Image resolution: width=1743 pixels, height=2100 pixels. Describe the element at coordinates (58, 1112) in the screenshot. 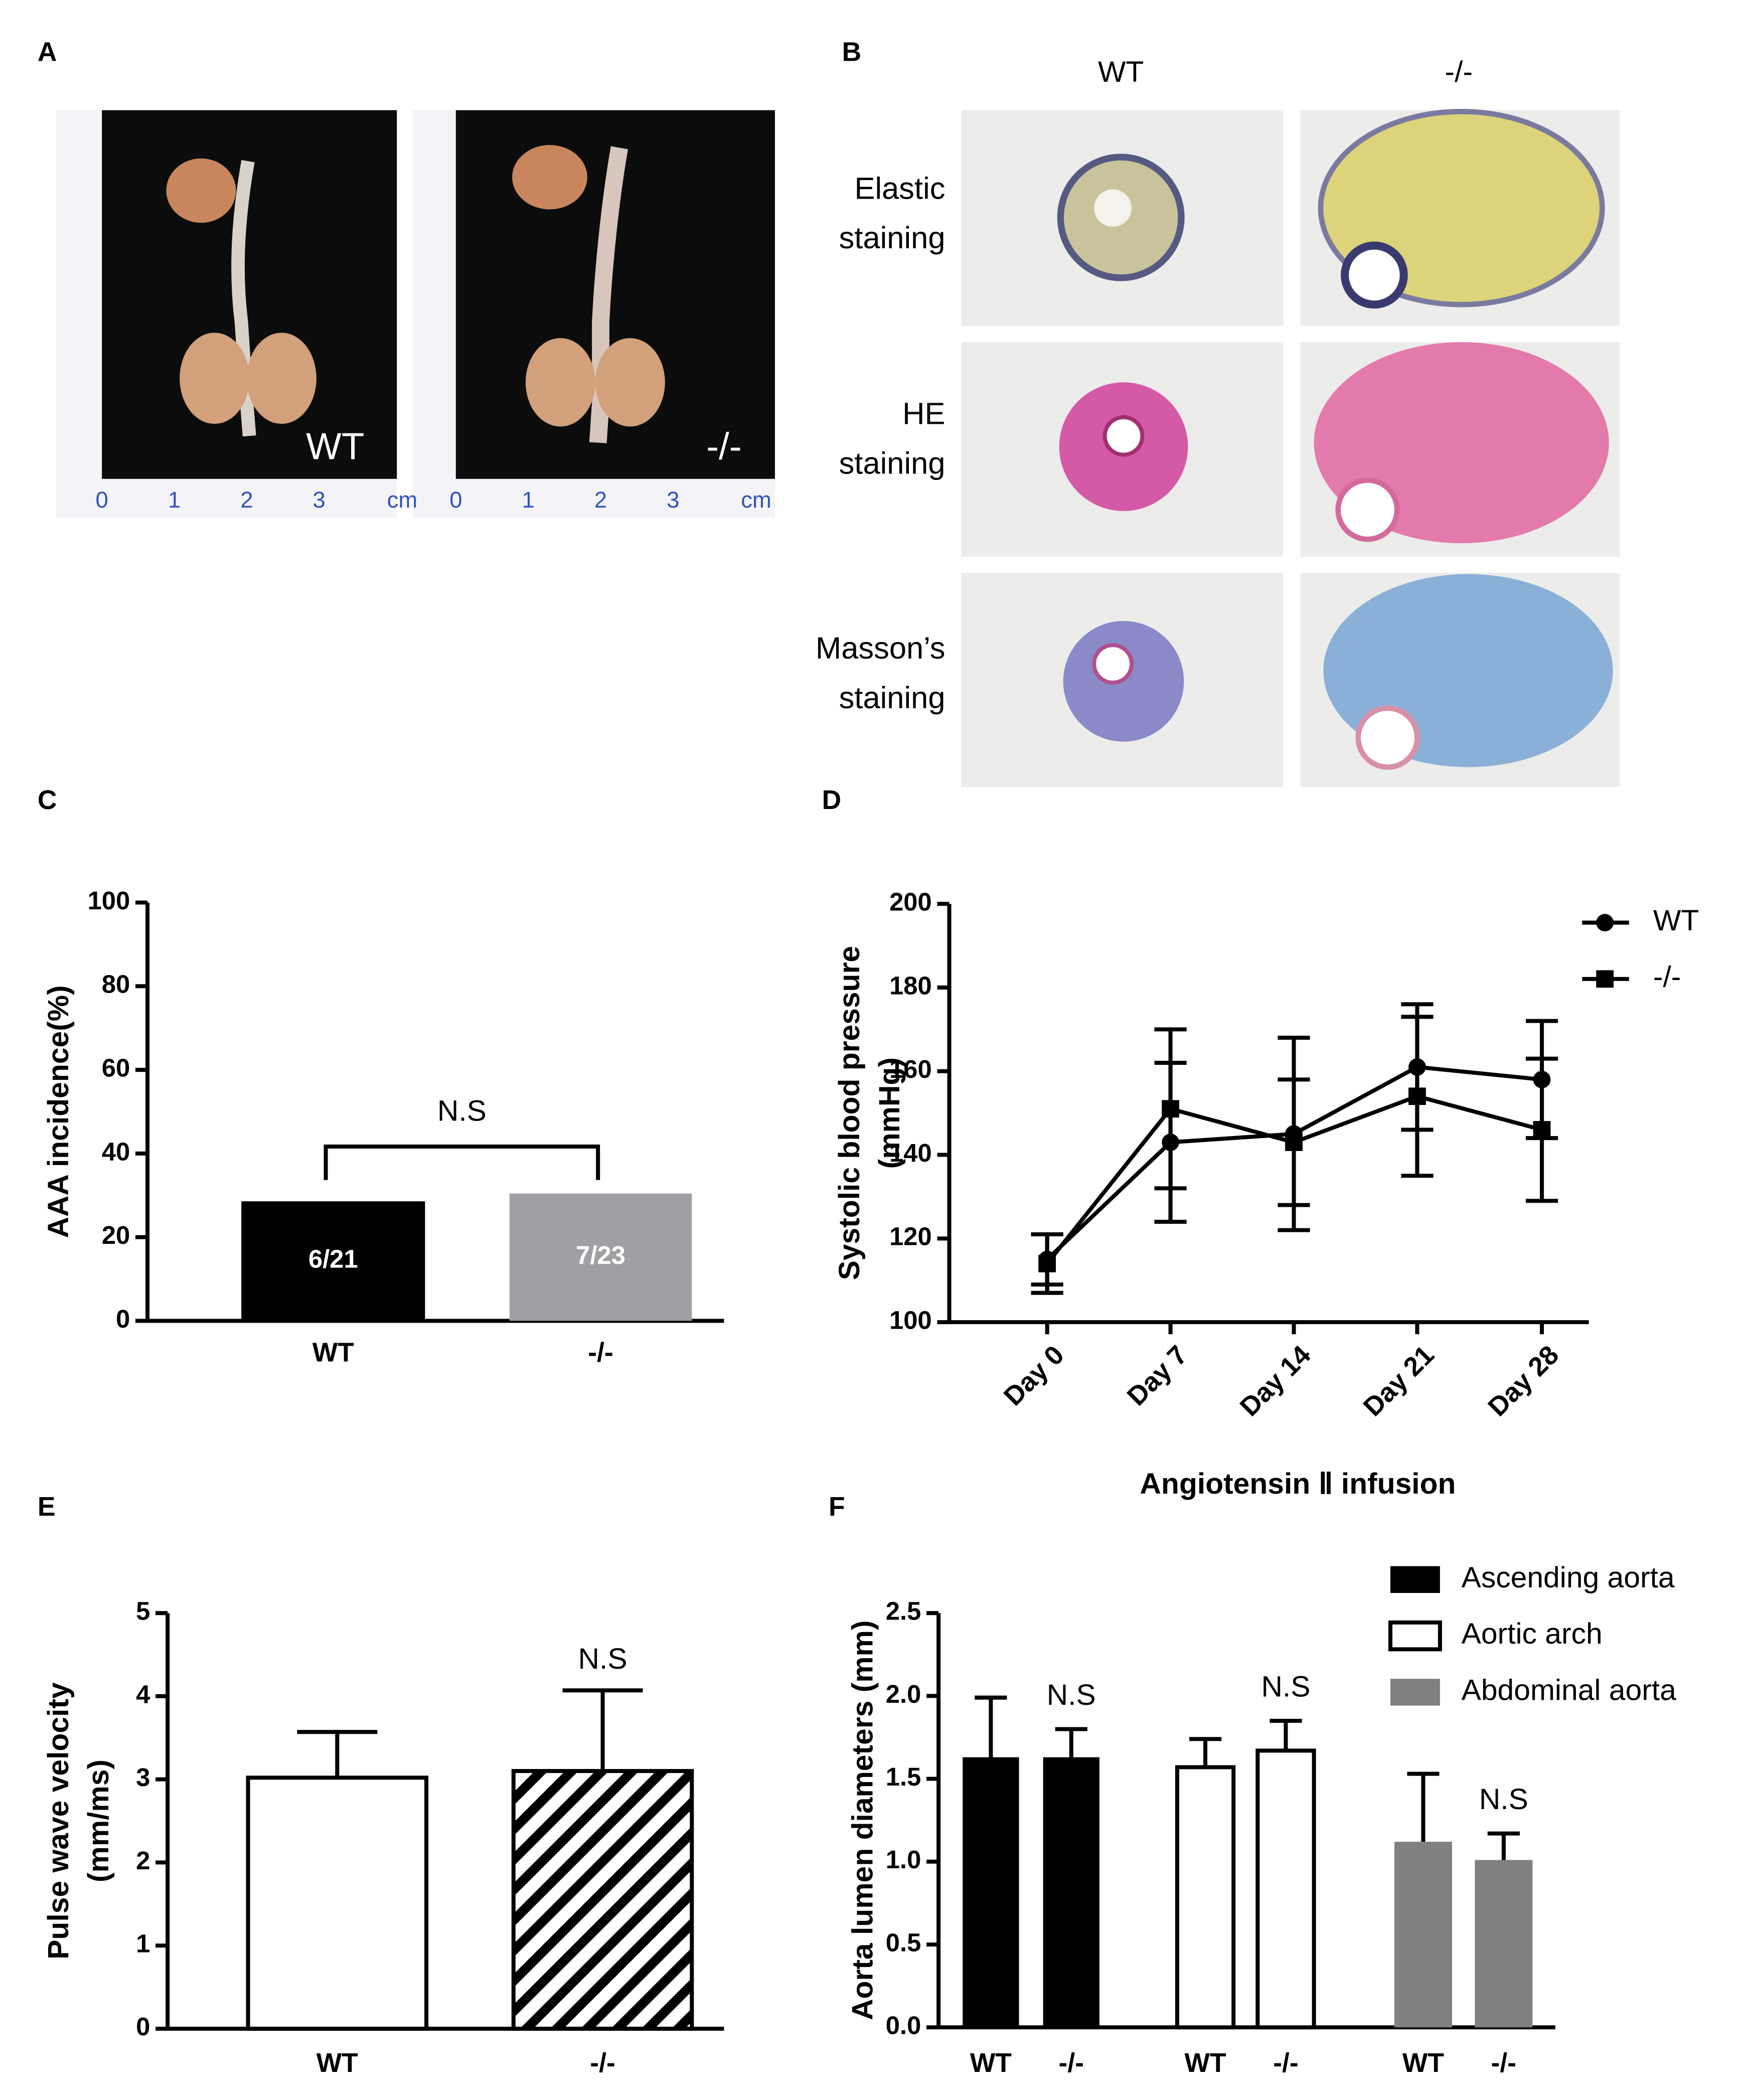

I see `y-axis-label: AAA incidence(%)` at that location.